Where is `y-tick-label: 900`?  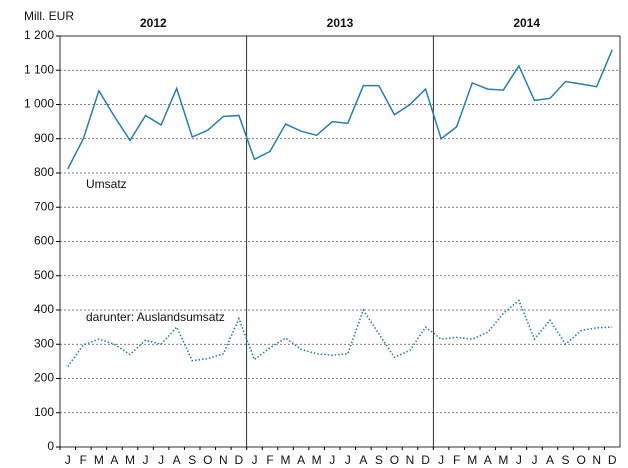
y-tick-label: 900 is located at coordinates (44, 138).